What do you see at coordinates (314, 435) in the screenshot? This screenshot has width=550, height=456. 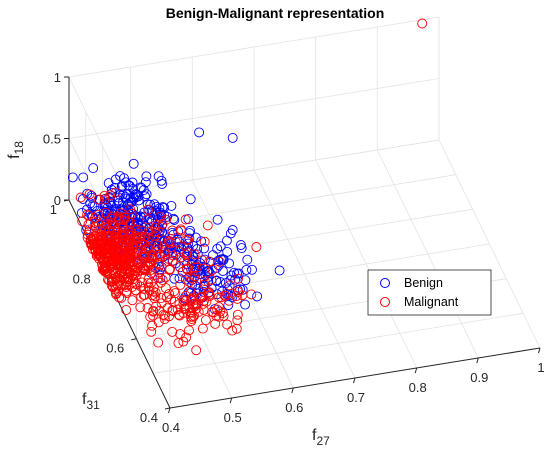 I see `x-axis-label-main: f` at bounding box center [314, 435].